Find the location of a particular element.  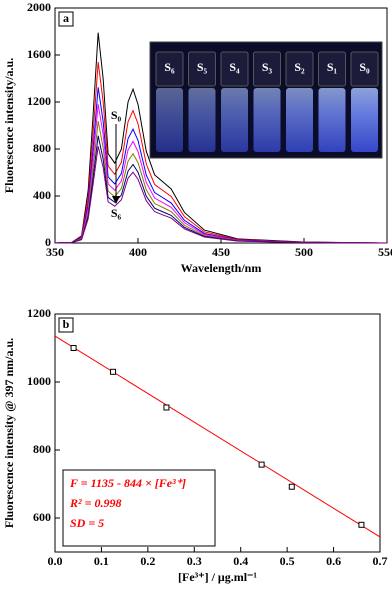

x-tick-label: 500 is located at coordinates (304, 252).